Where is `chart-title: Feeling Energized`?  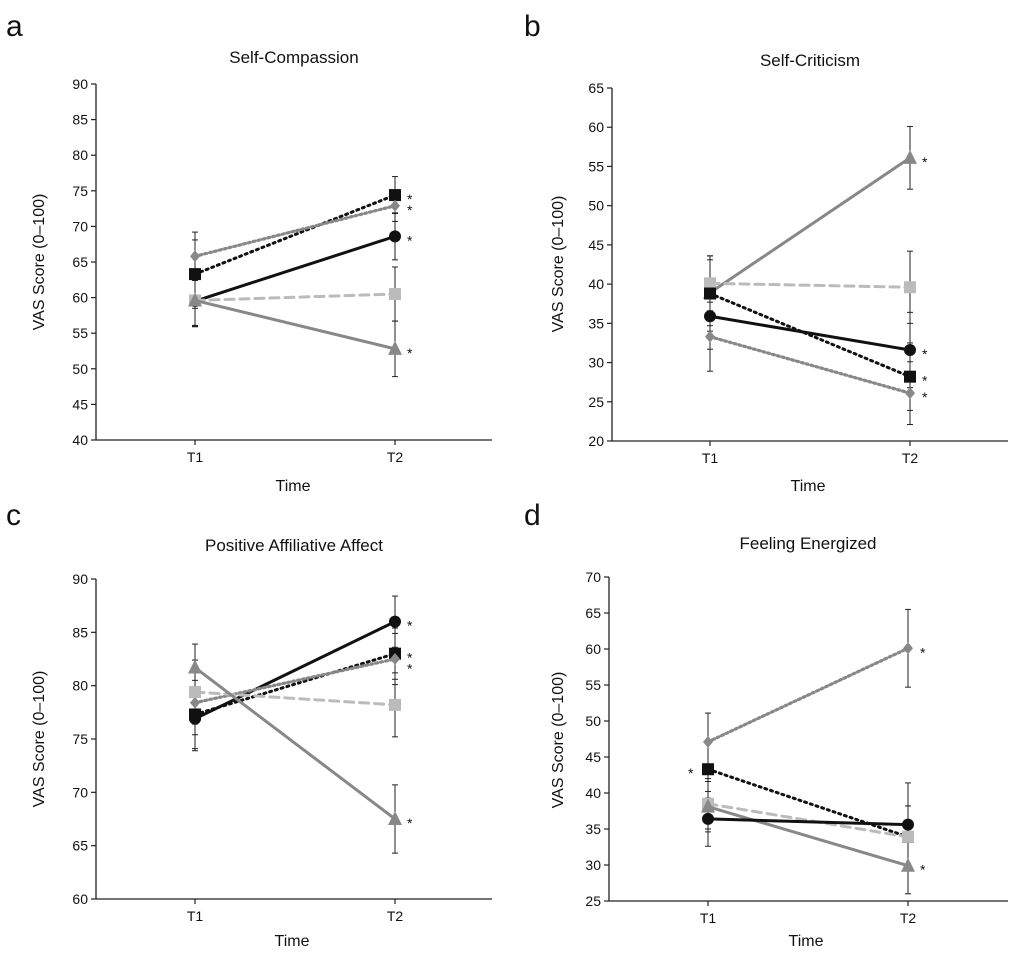 chart-title: Feeling Energized is located at coordinates (807, 543).